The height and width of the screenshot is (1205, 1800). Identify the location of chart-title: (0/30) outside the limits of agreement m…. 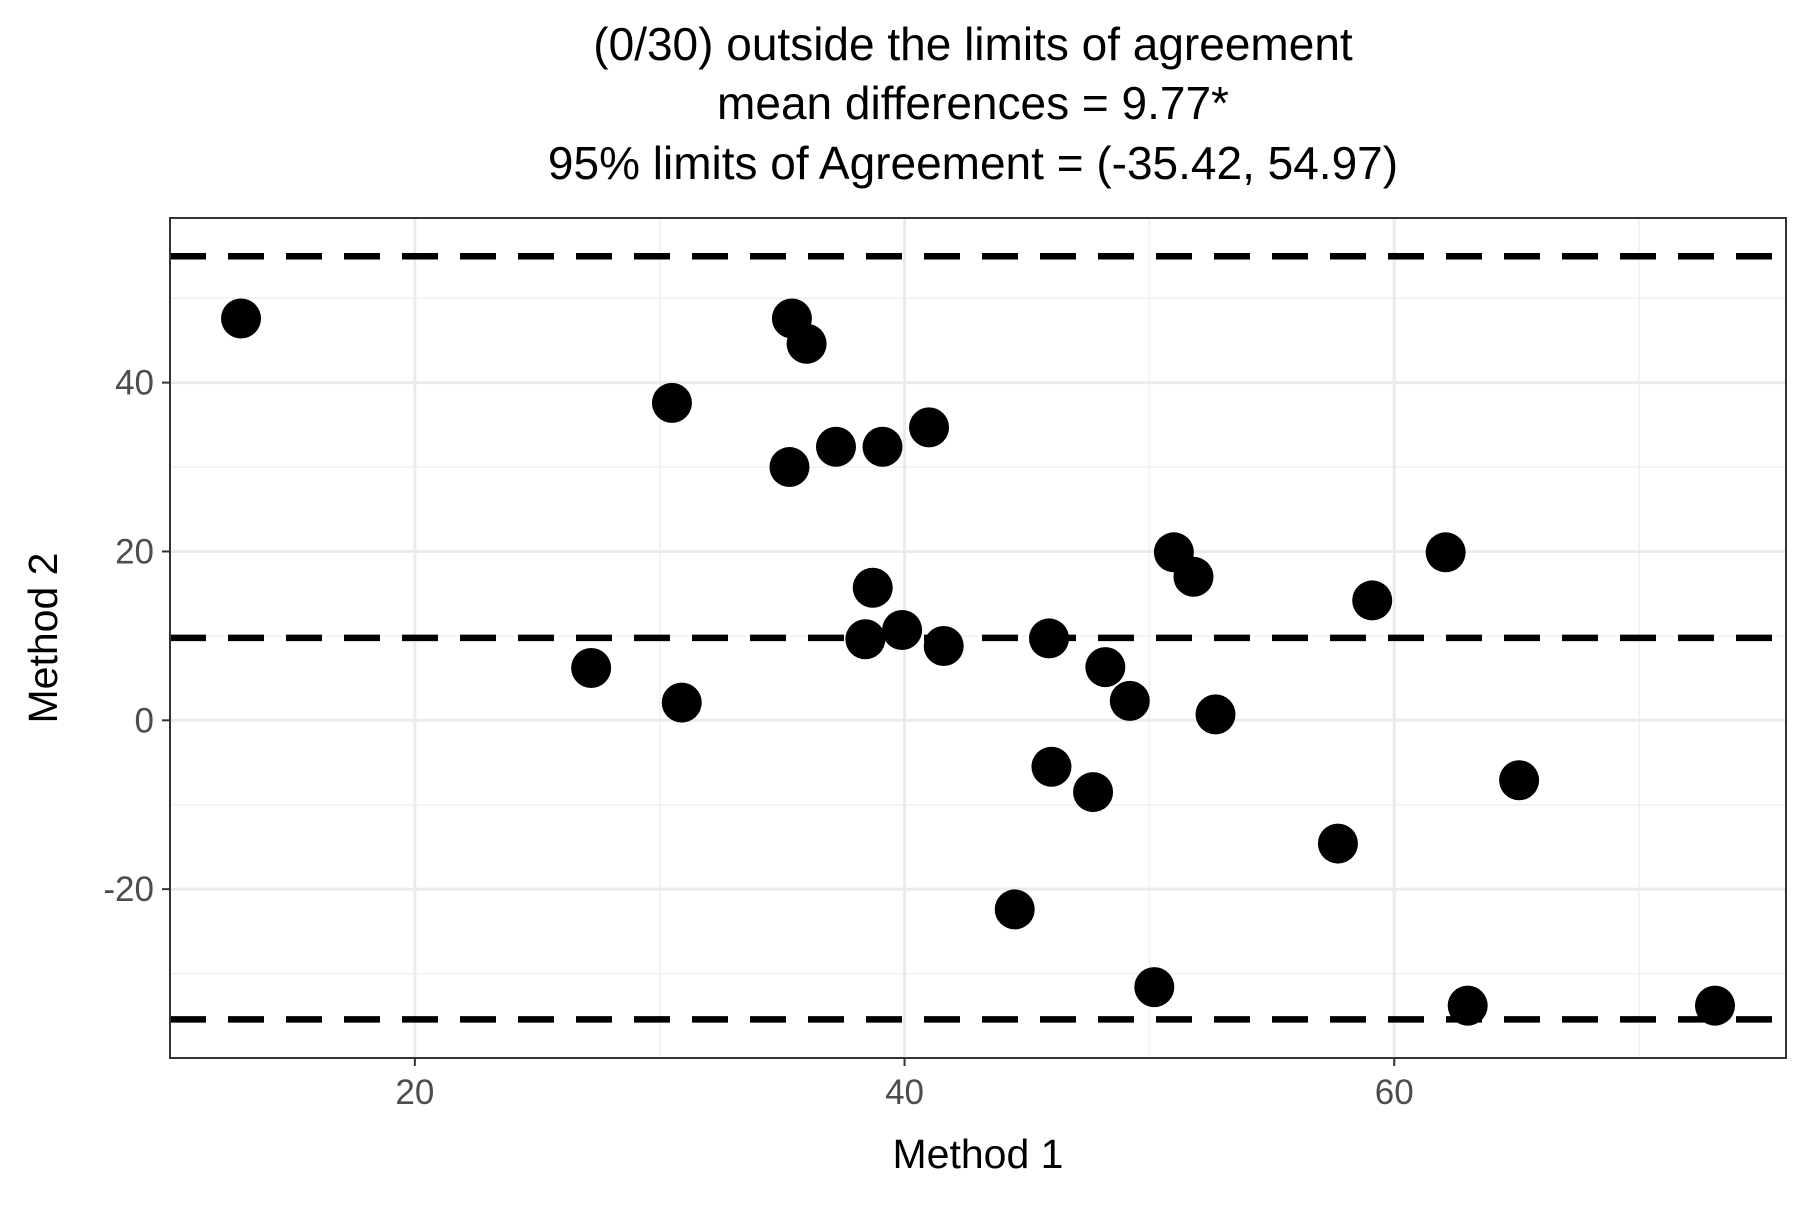
(973, 103).